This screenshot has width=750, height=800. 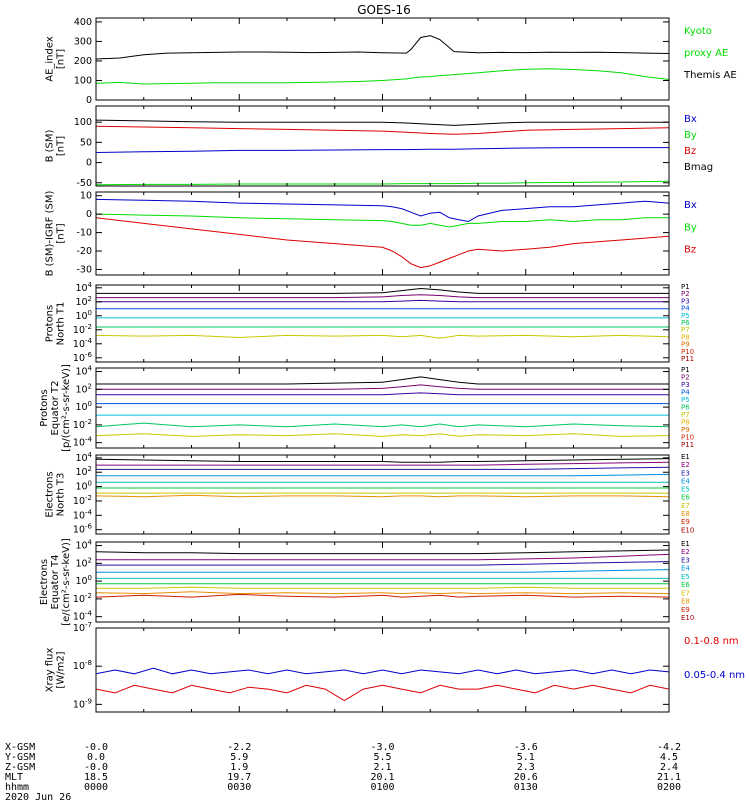 I want to click on series-line-pn-p2, so click(x=382, y=296).